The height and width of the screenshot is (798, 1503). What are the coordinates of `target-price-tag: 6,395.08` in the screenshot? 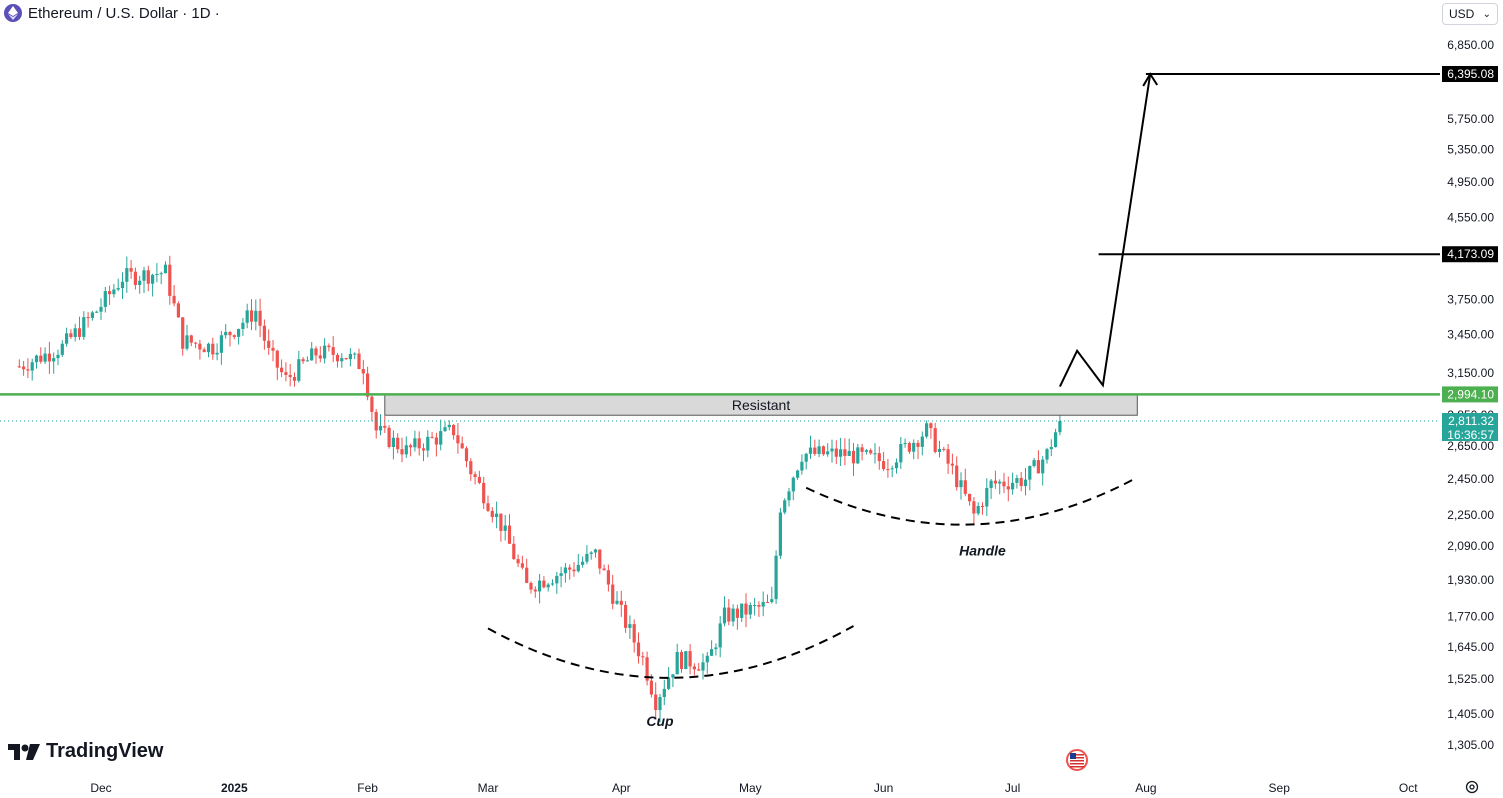 It's located at (1470, 74).